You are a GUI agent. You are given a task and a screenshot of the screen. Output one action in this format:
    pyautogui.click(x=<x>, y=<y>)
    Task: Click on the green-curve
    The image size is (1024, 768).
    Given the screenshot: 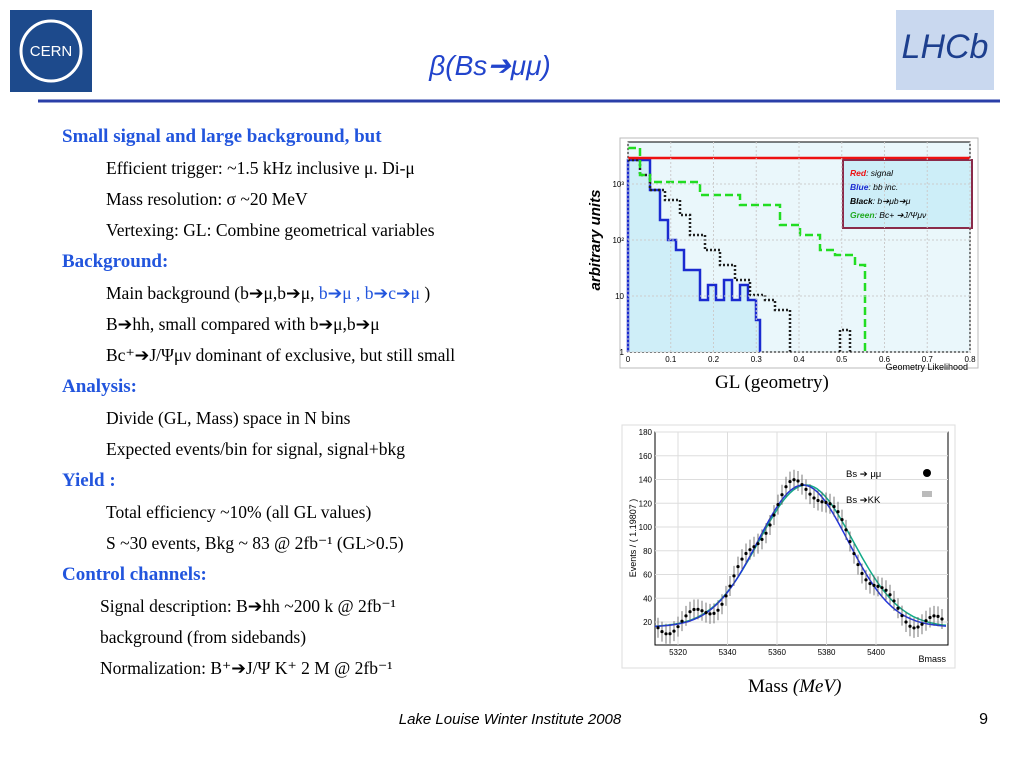 What is the action you would take?
    pyautogui.click(x=747, y=249)
    